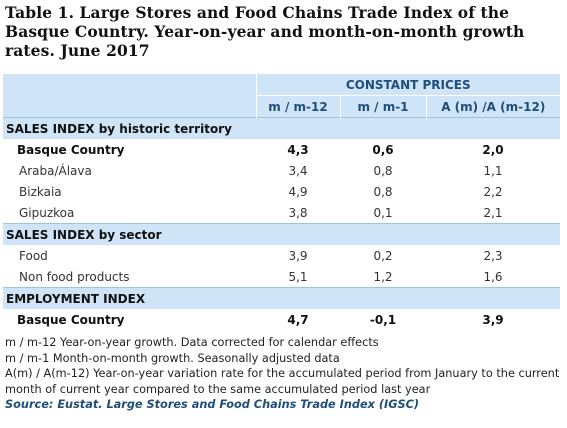 This screenshot has width=567, height=428. Describe the element at coordinates (493, 149) in the screenshot. I see `value-accumulated: 2,0` at that location.